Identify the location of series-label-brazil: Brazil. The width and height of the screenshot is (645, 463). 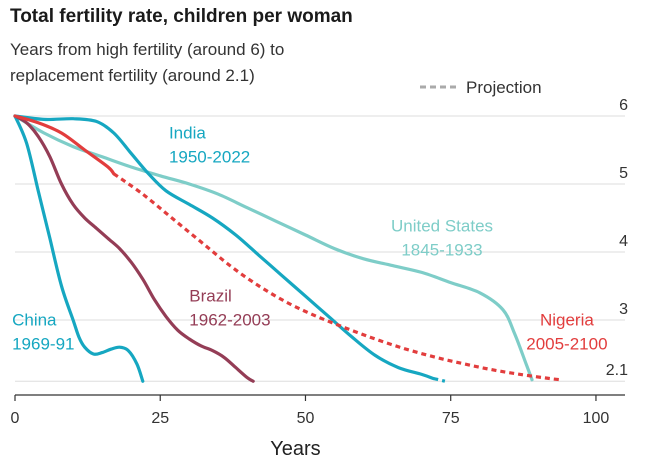
(210, 296).